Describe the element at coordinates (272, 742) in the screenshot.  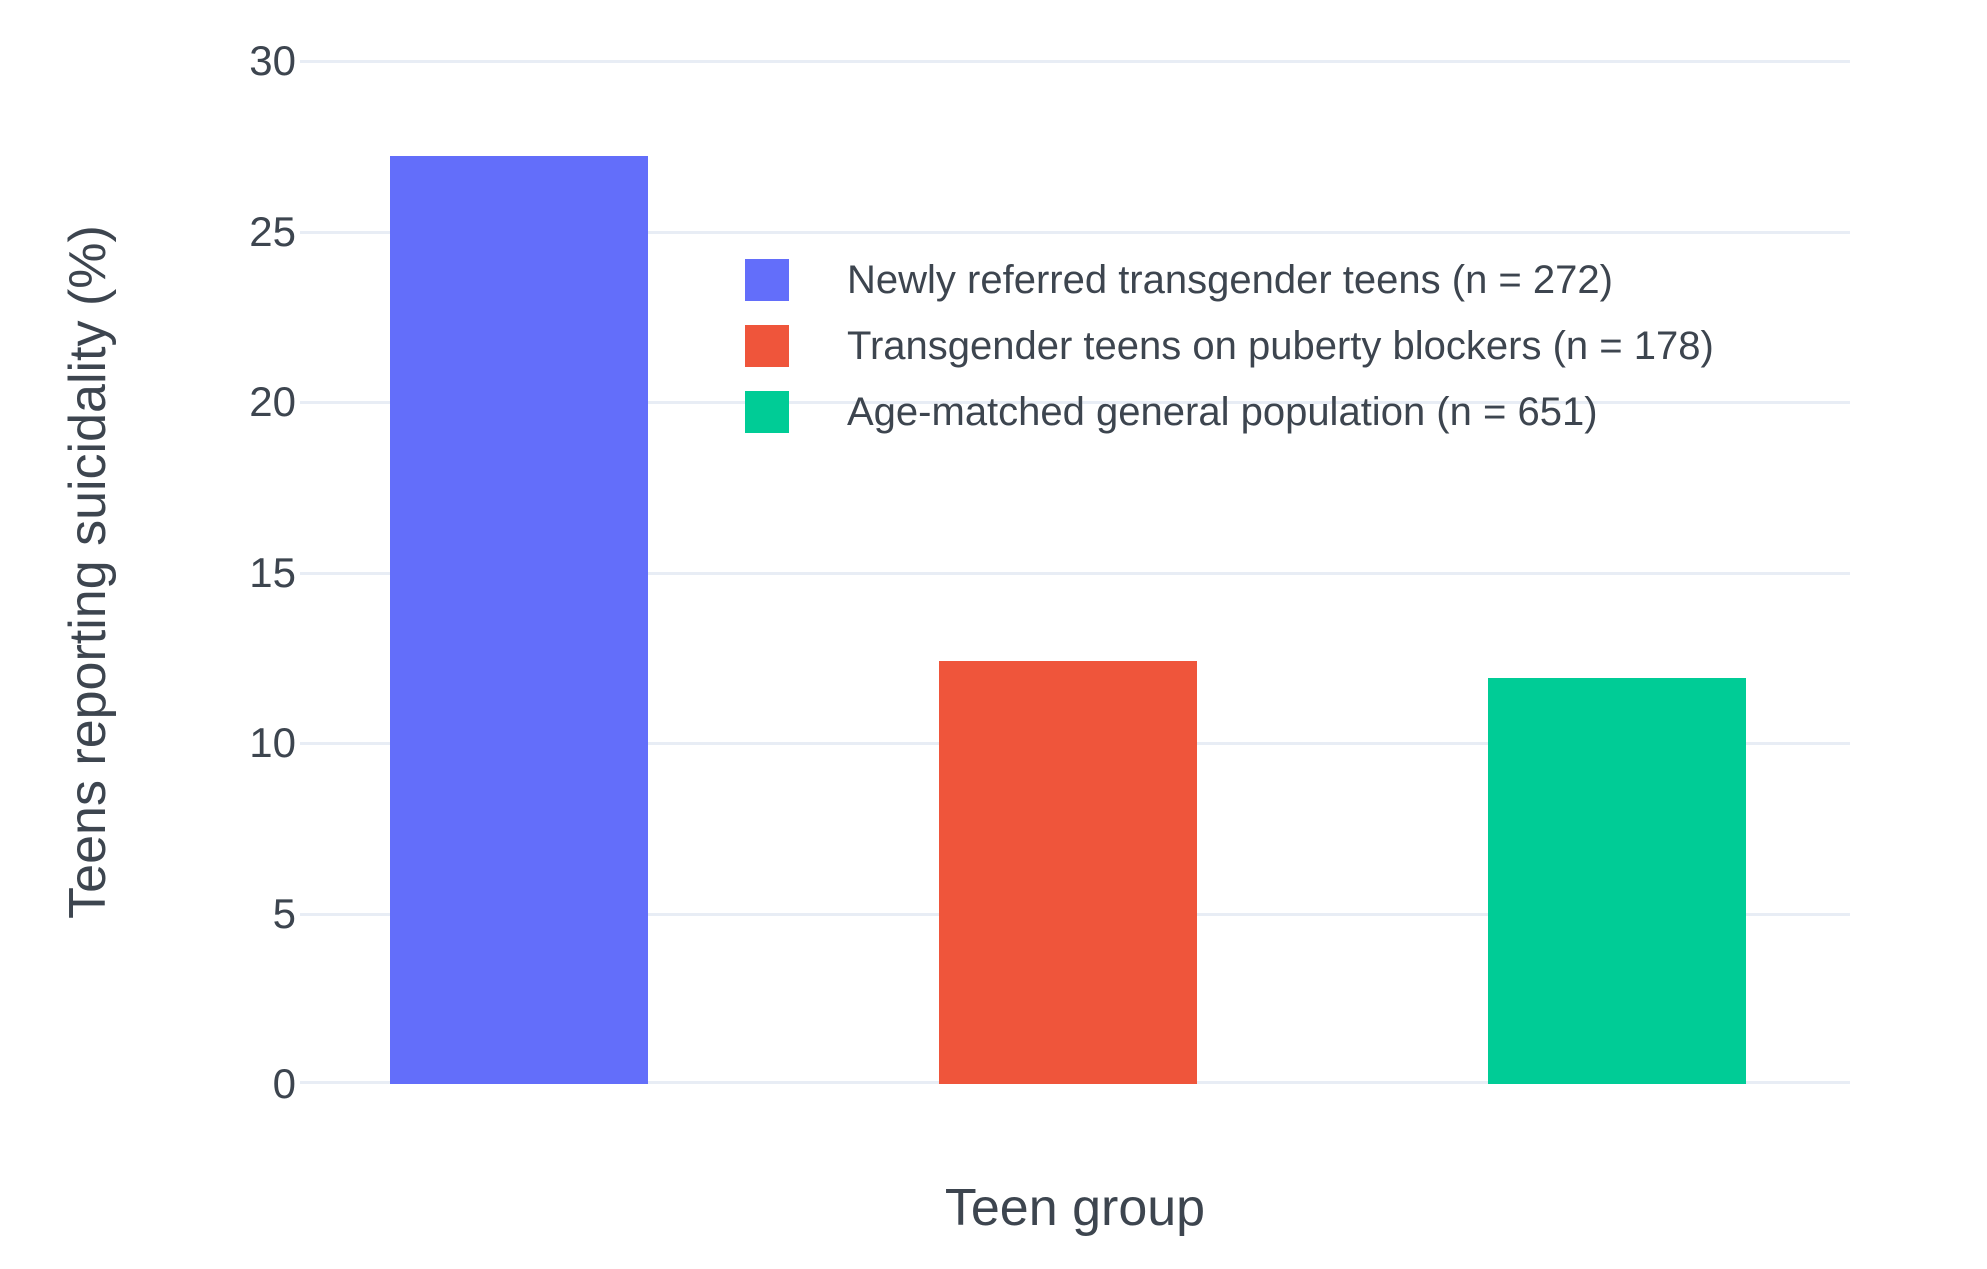
I see `y-tick-label-10: 10` at that location.